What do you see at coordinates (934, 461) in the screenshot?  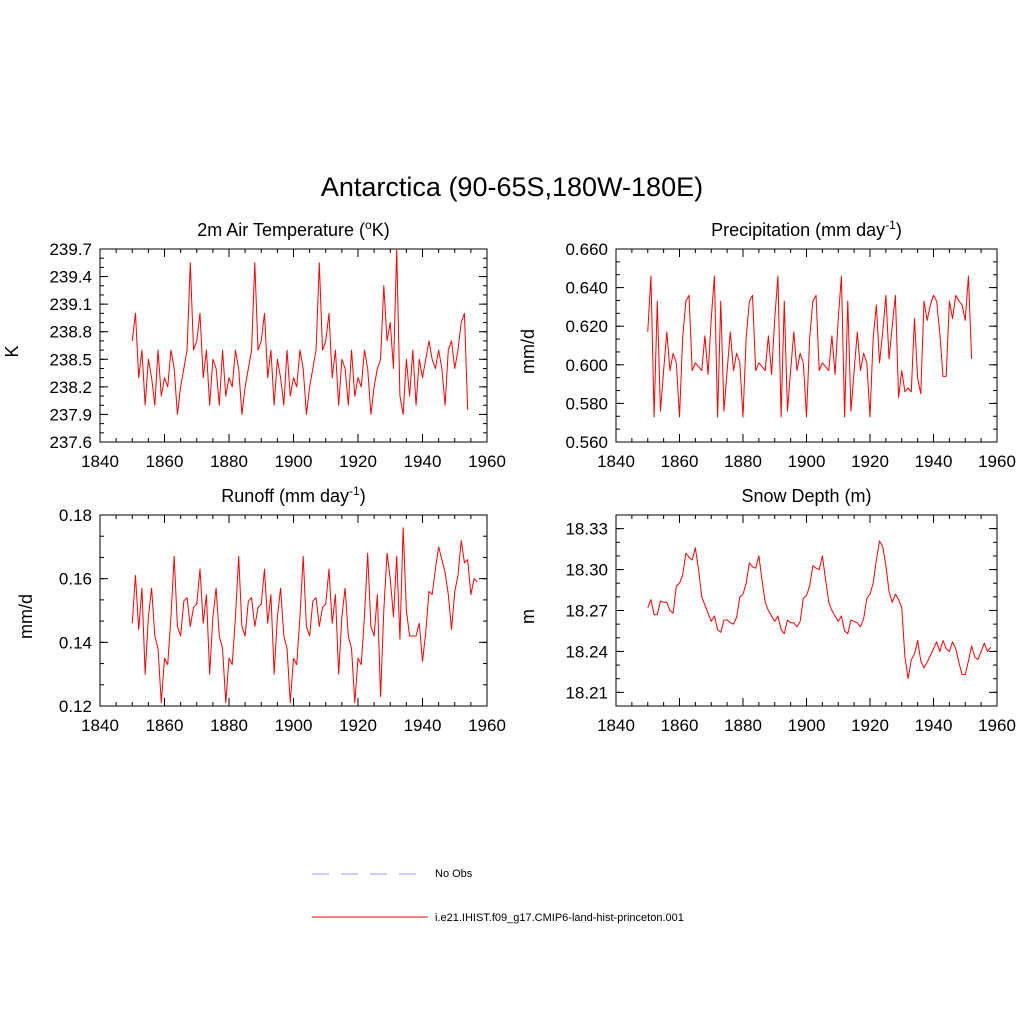 I see `precipitation-xtick-label: 1940` at bounding box center [934, 461].